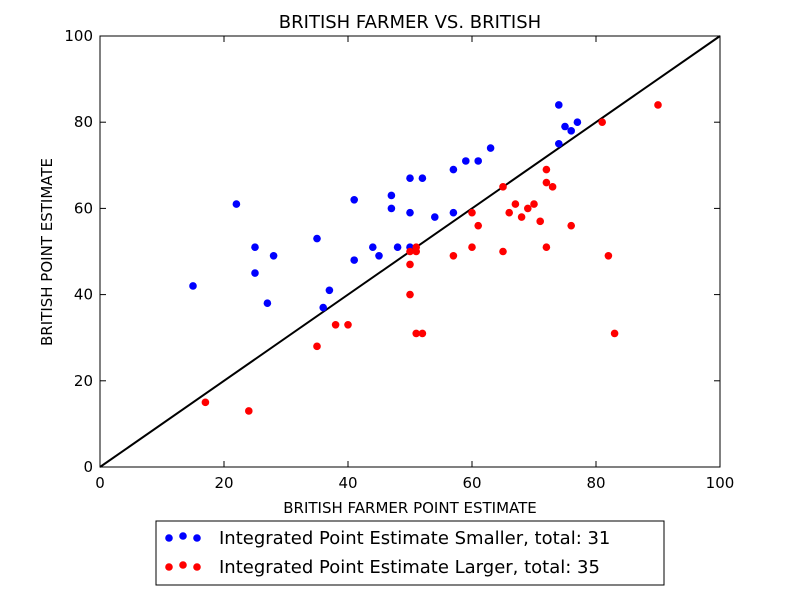  I want to click on chart-title: BRITISH FARMER VS. BRITISH, so click(410, 22).